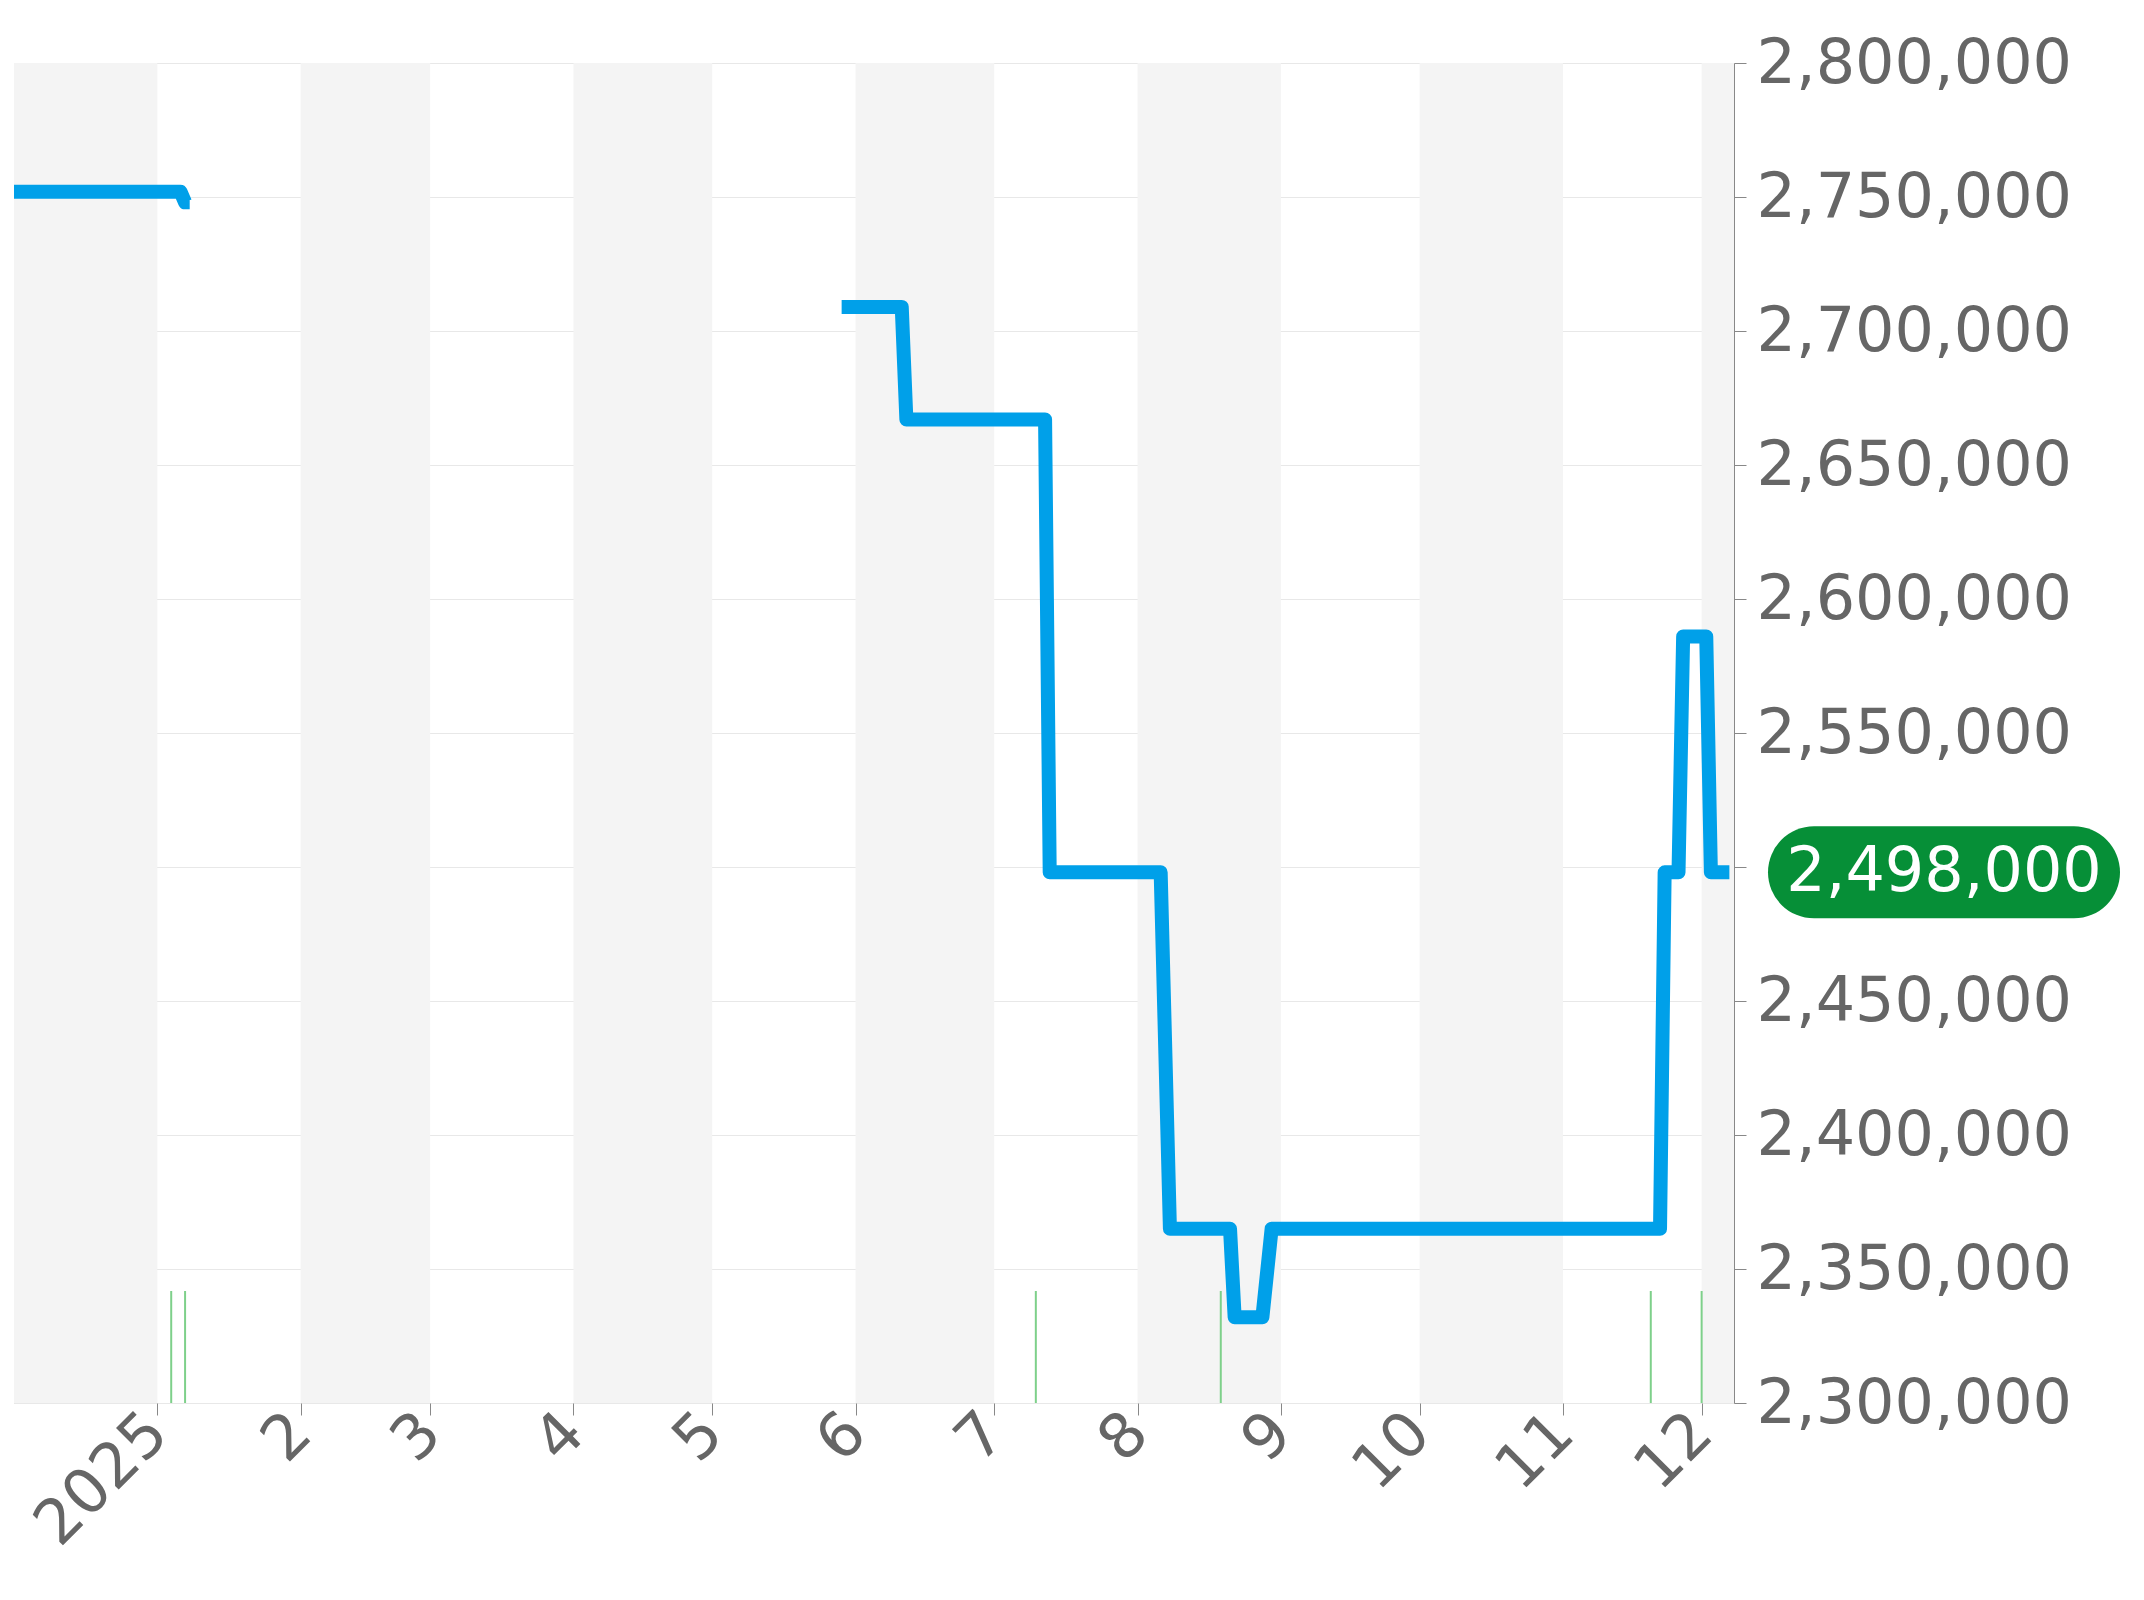 The image size is (2144, 1600). What do you see at coordinates (1914, 999) in the screenshot?
I see `y-tick-label: 2,450,000` at bounding box center [1914, 999].